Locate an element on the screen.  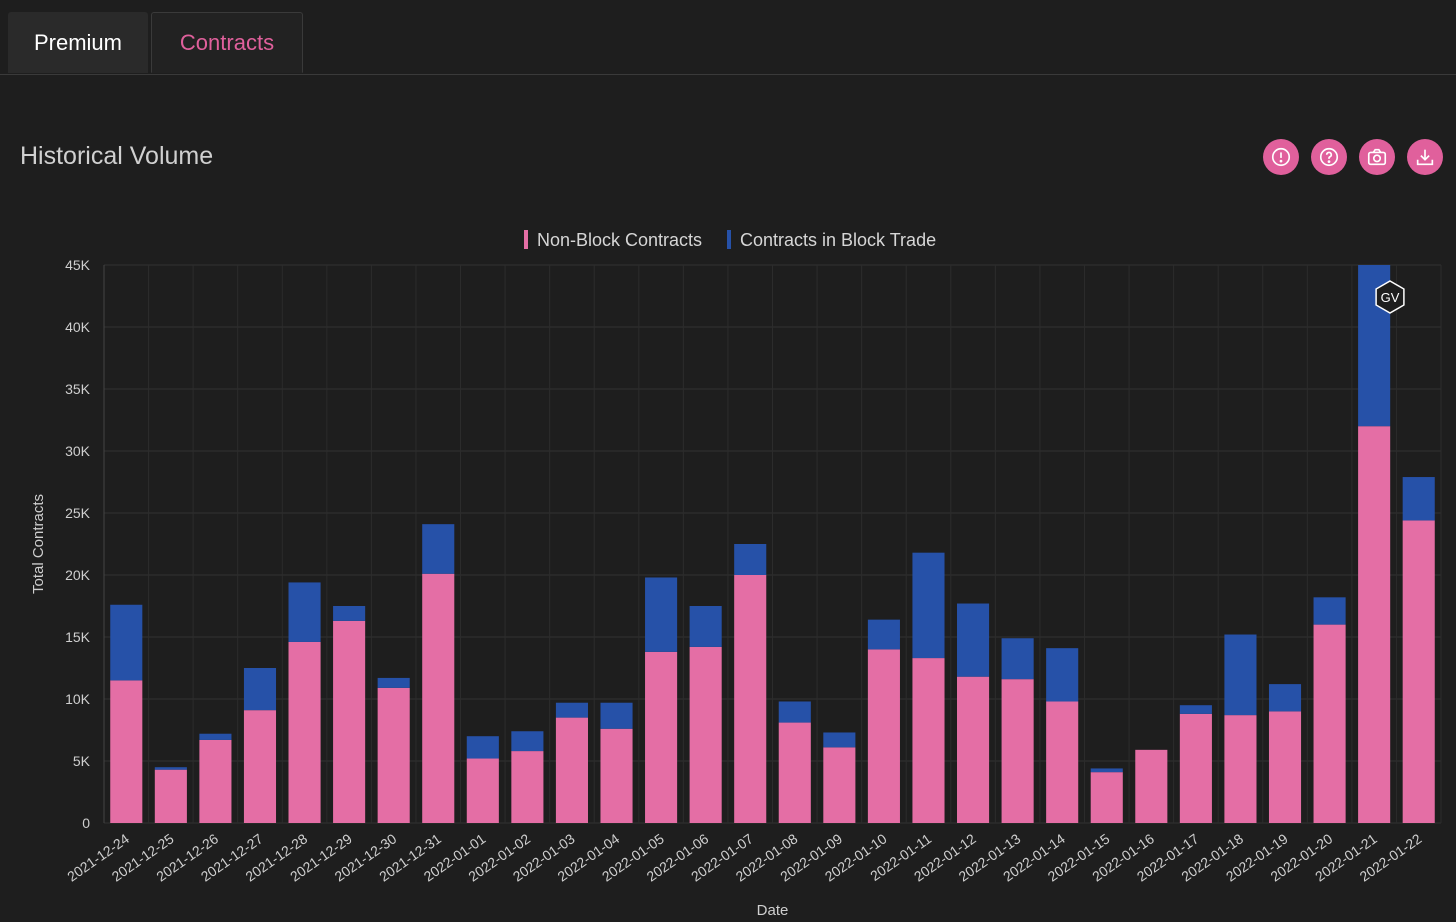
y-tick-label: 35K is located at coordinates (78, 389).